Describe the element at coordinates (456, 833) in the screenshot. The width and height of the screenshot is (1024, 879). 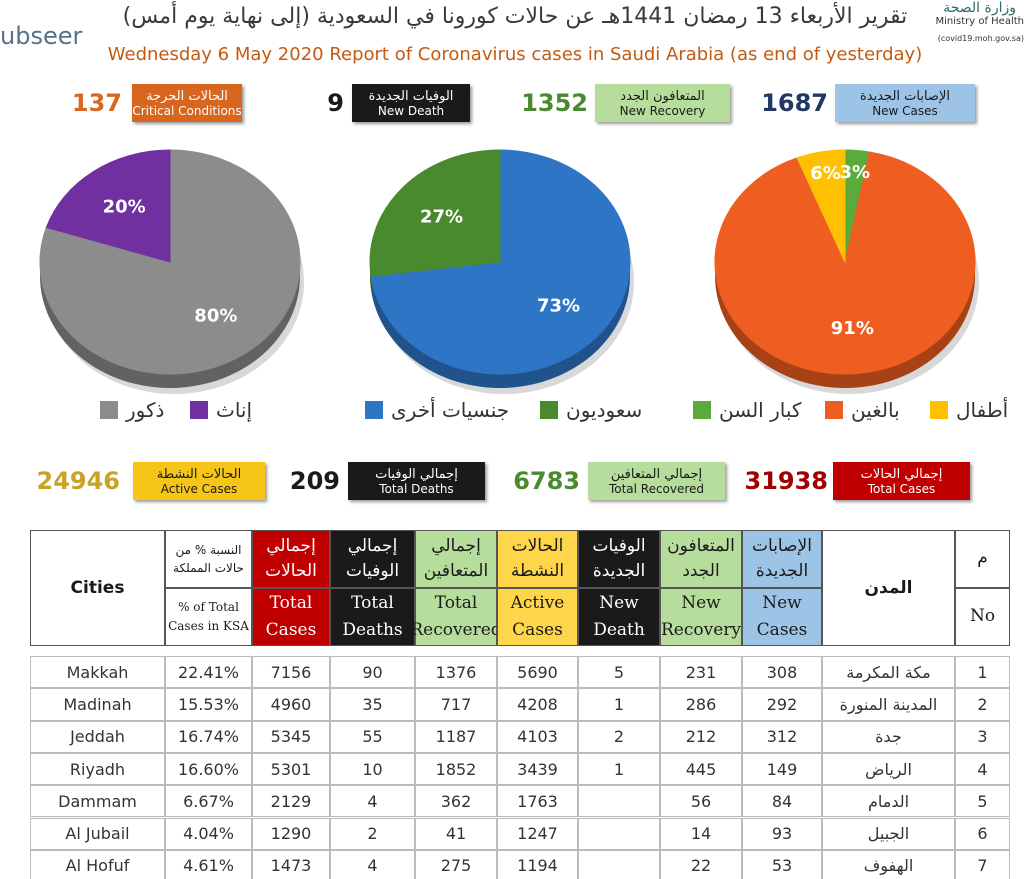
I see `table-cell: 41` at that location.